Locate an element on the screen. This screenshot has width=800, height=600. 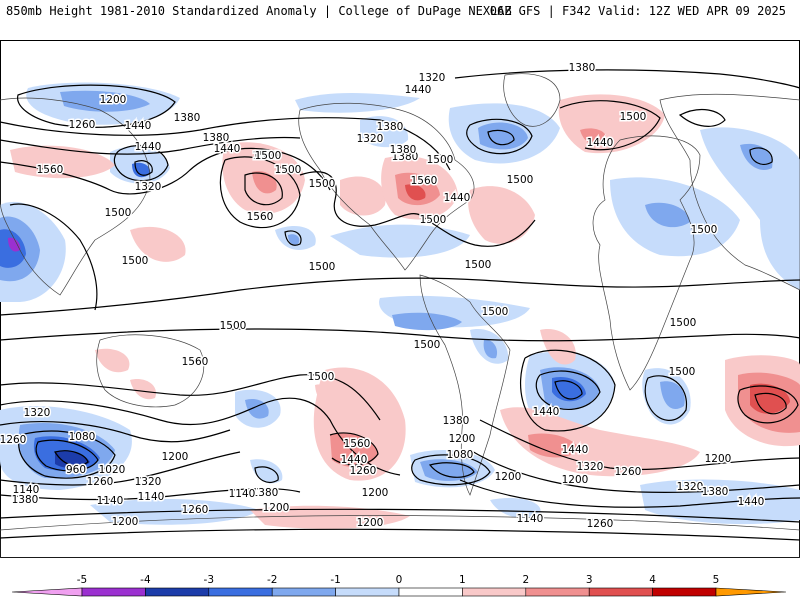
colorbar-tick-label: 4 is located at coordinates (652, 580).